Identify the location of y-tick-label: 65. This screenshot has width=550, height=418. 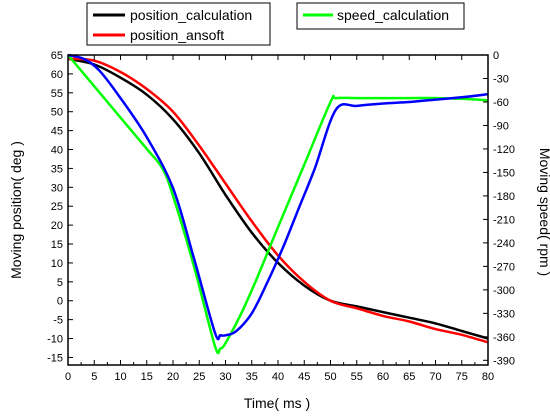
(57, 56).